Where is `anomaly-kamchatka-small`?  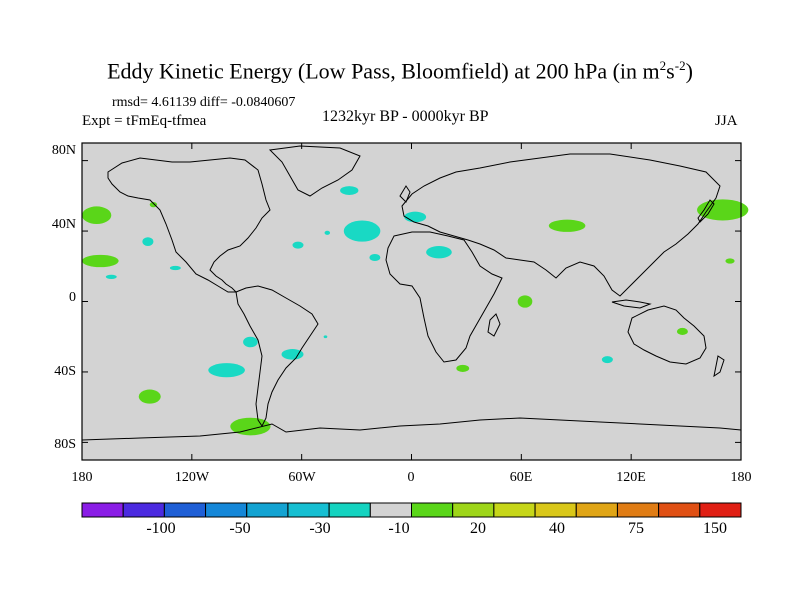 anomaly-kamchatka-small is located at coordinates (730, 261).